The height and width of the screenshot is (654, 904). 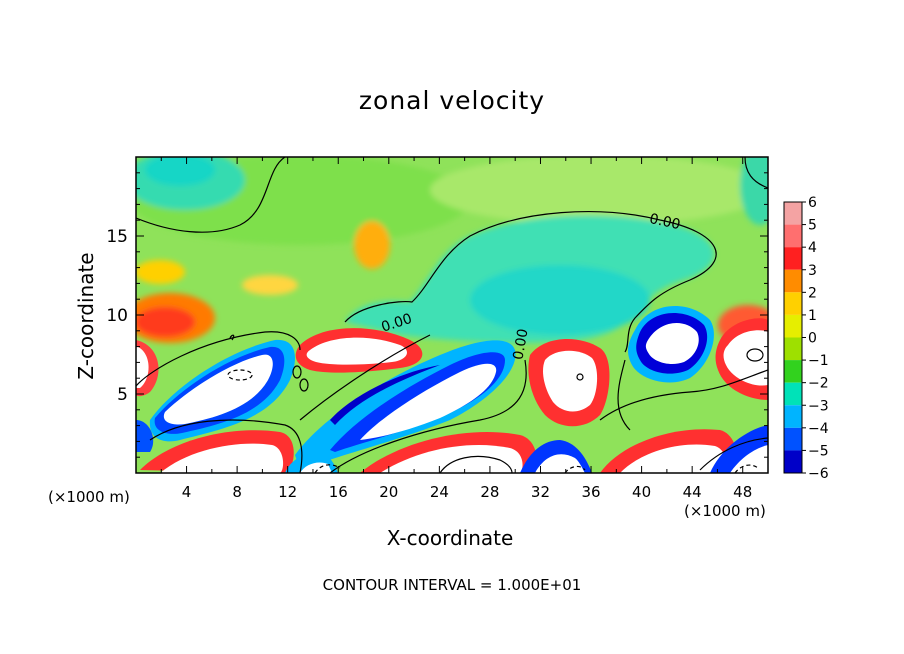 I want to click on x-tick-label: 24, so click(x=439, y=492).